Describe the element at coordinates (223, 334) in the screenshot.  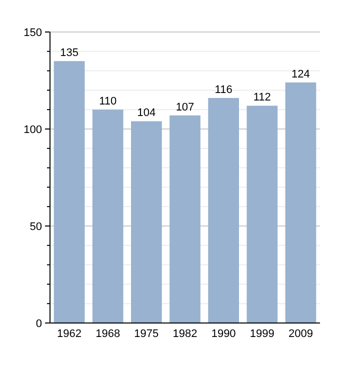
I see `x-tick-label: 1990` at that location.